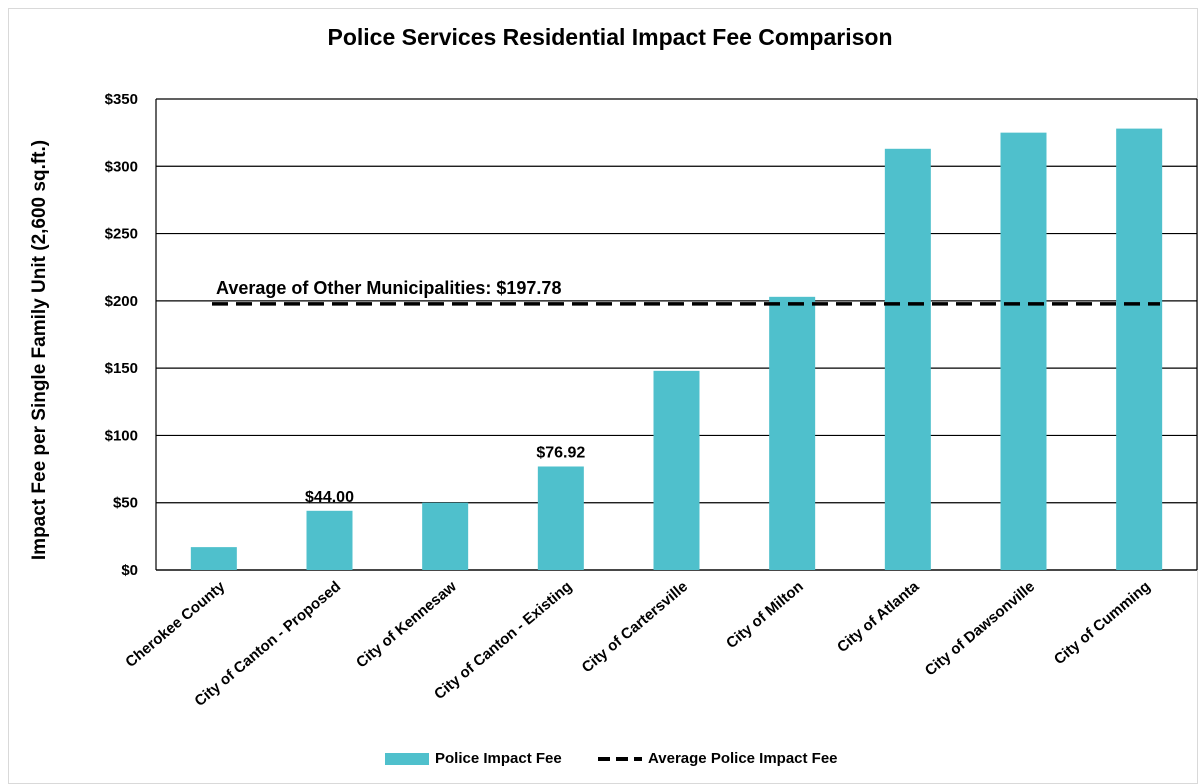 Image resolution: width=1200 pixels, height=784 pixels. Describe the element at coordinates (980, 628) in the screenshot. I see `x-category-label: City of Dawsonville` at that location.